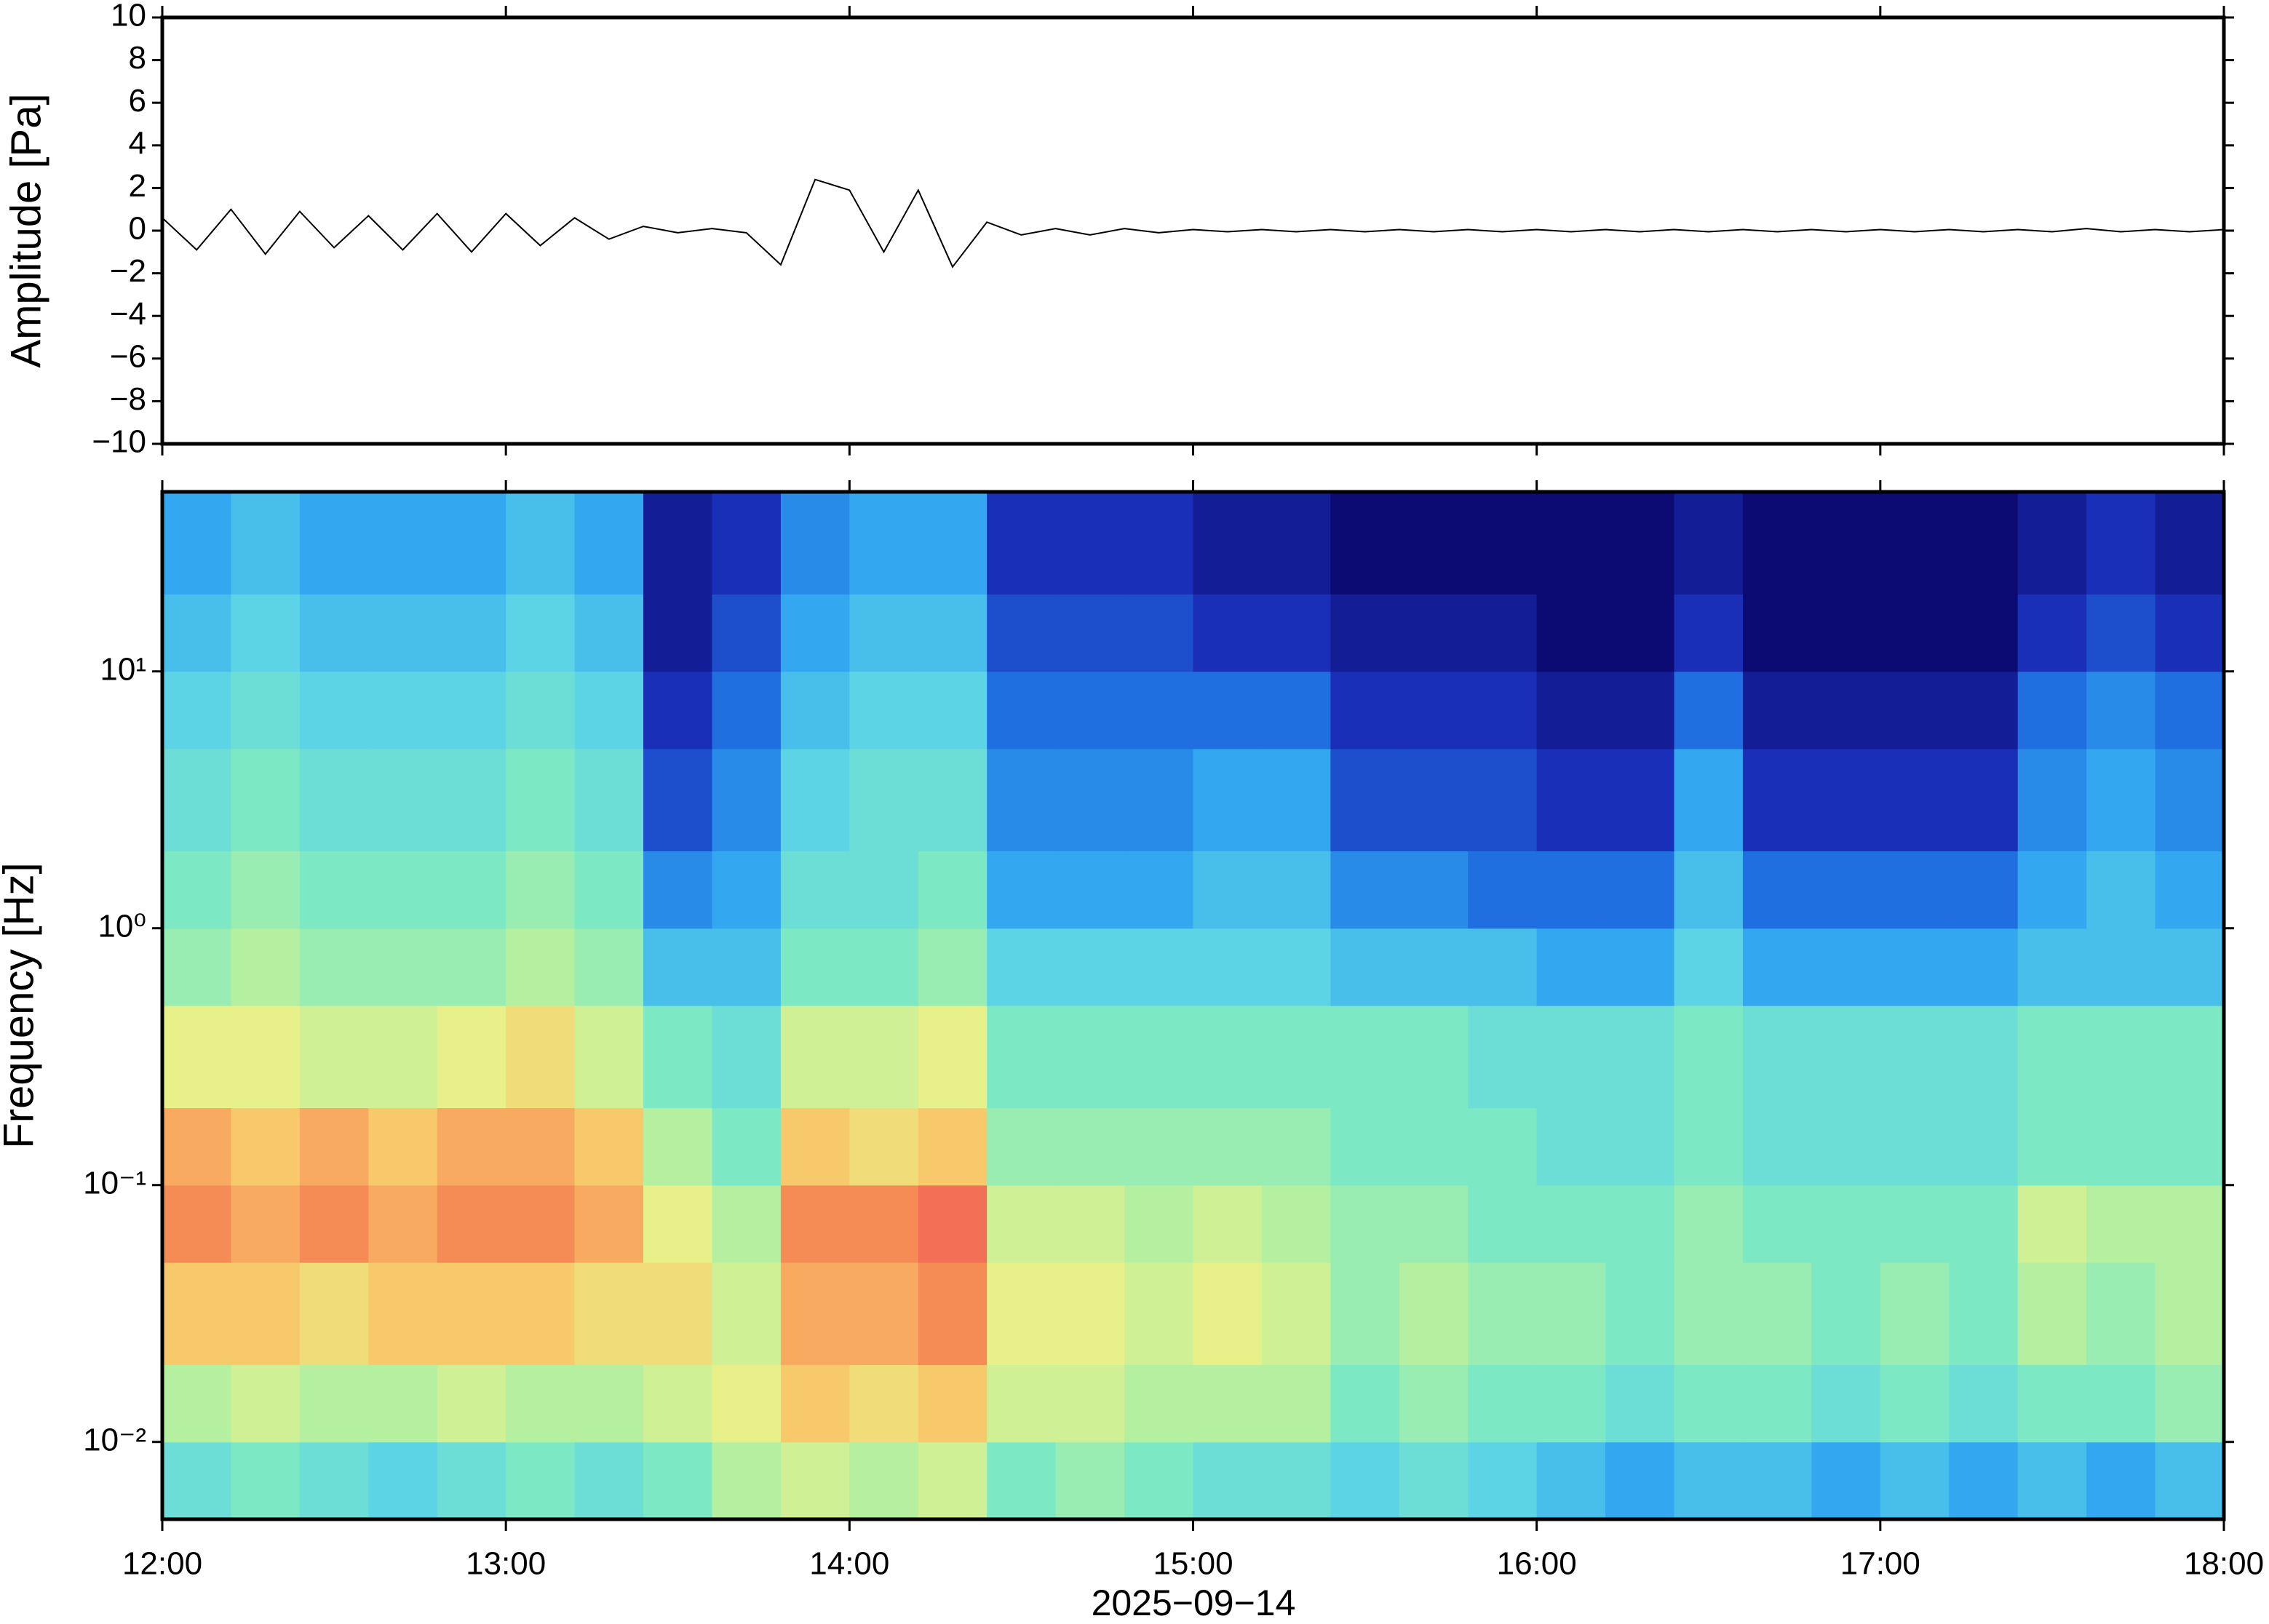  Describe the element at coordinates (162, 1564) in the screenshot. I see `x-tick-label: 12:00` at that location.